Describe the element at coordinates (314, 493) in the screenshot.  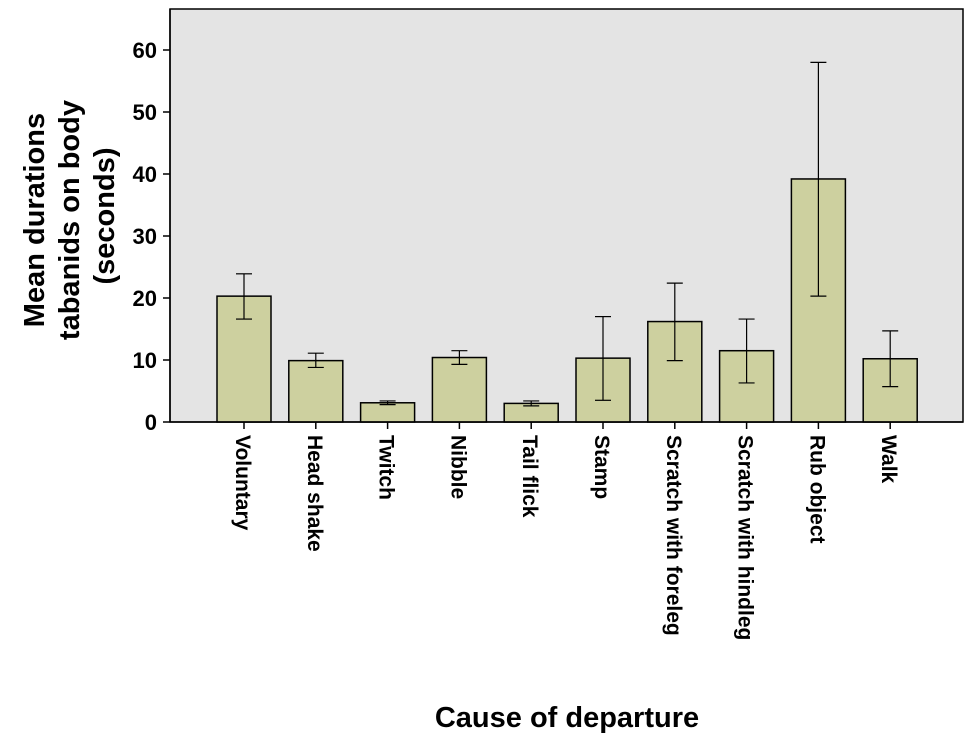
I see `x-tick-label: Head shake` at that location.